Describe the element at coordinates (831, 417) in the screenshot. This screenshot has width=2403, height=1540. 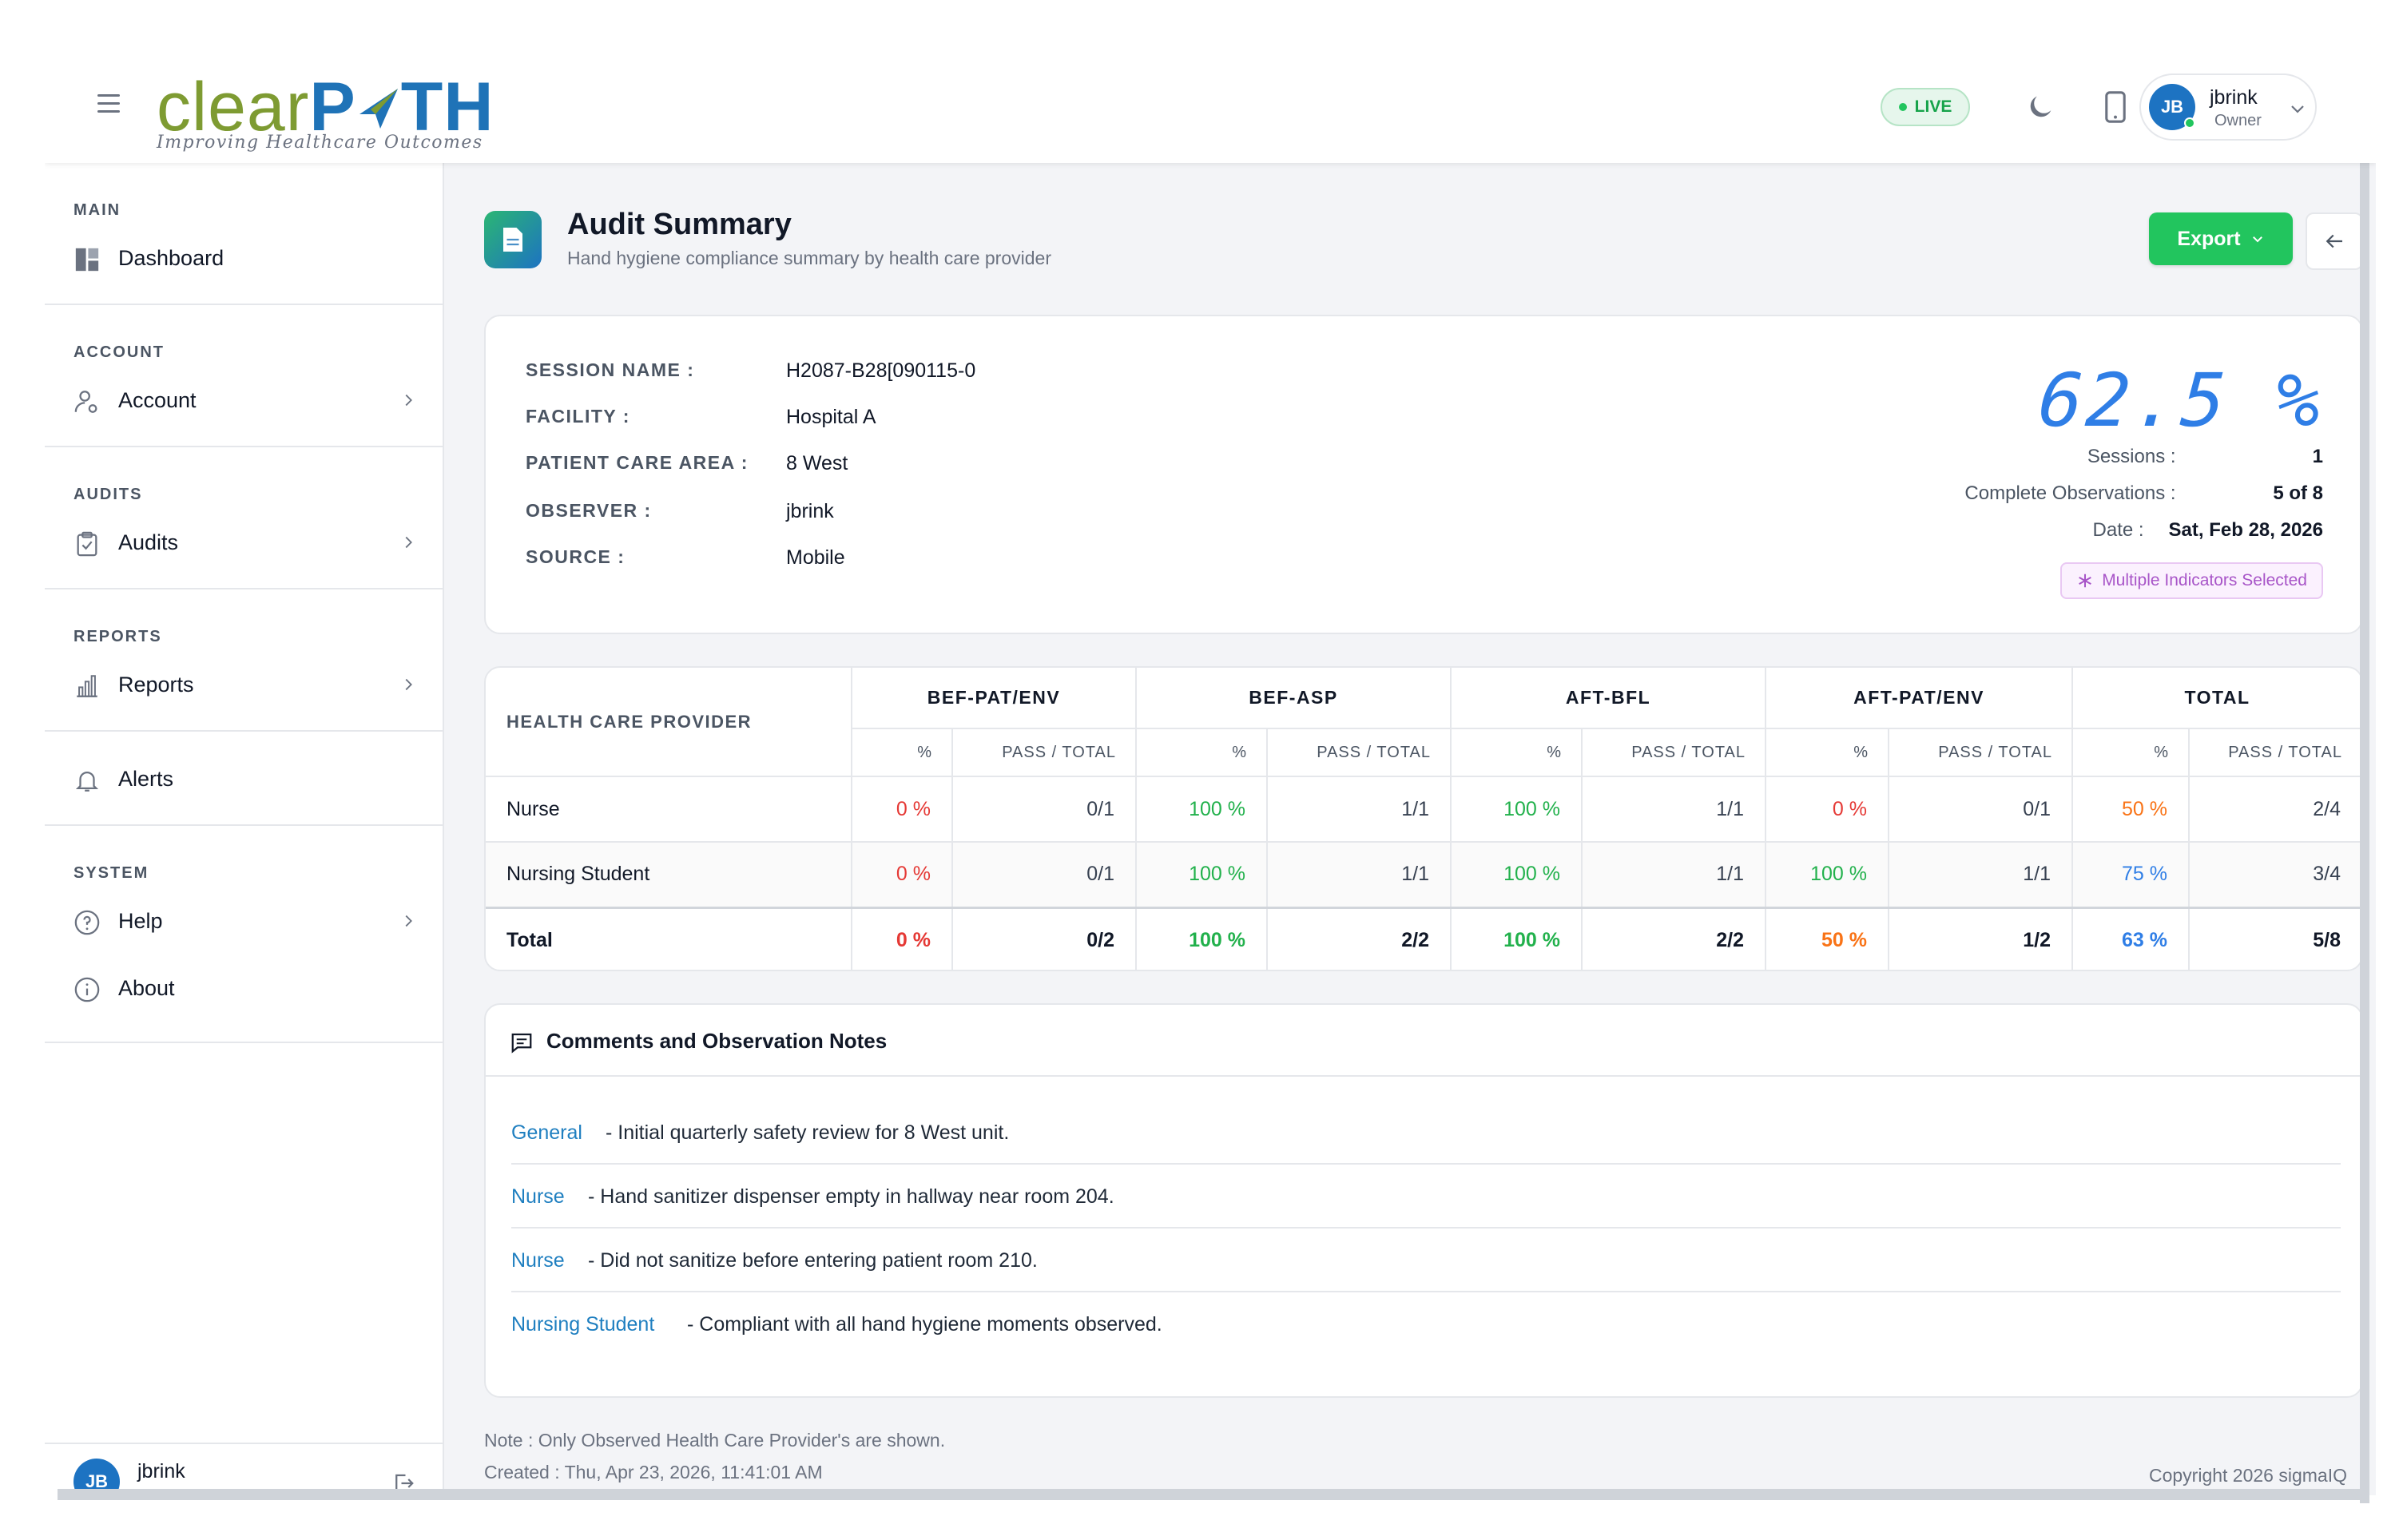
I see `field-value: Hospital A` at that location.